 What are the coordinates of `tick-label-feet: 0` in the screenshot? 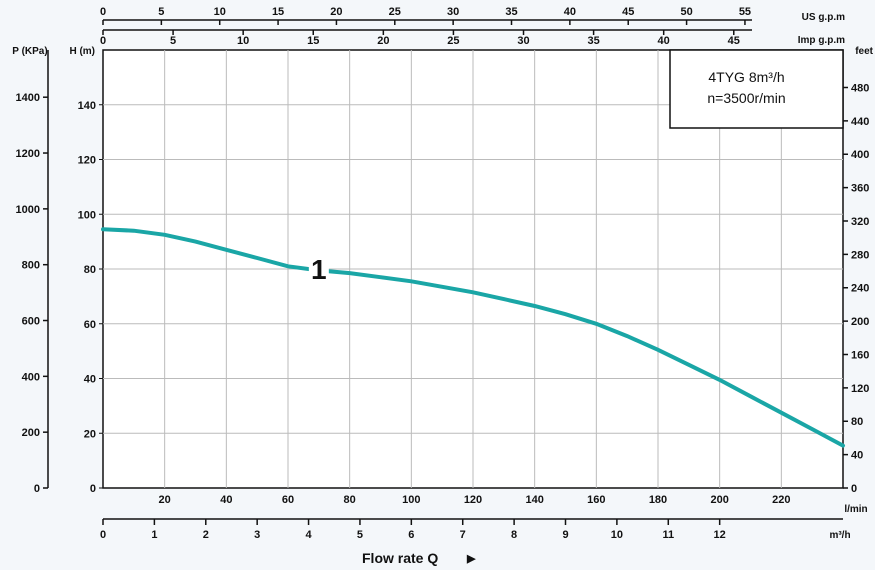 It's located at (854, 489).